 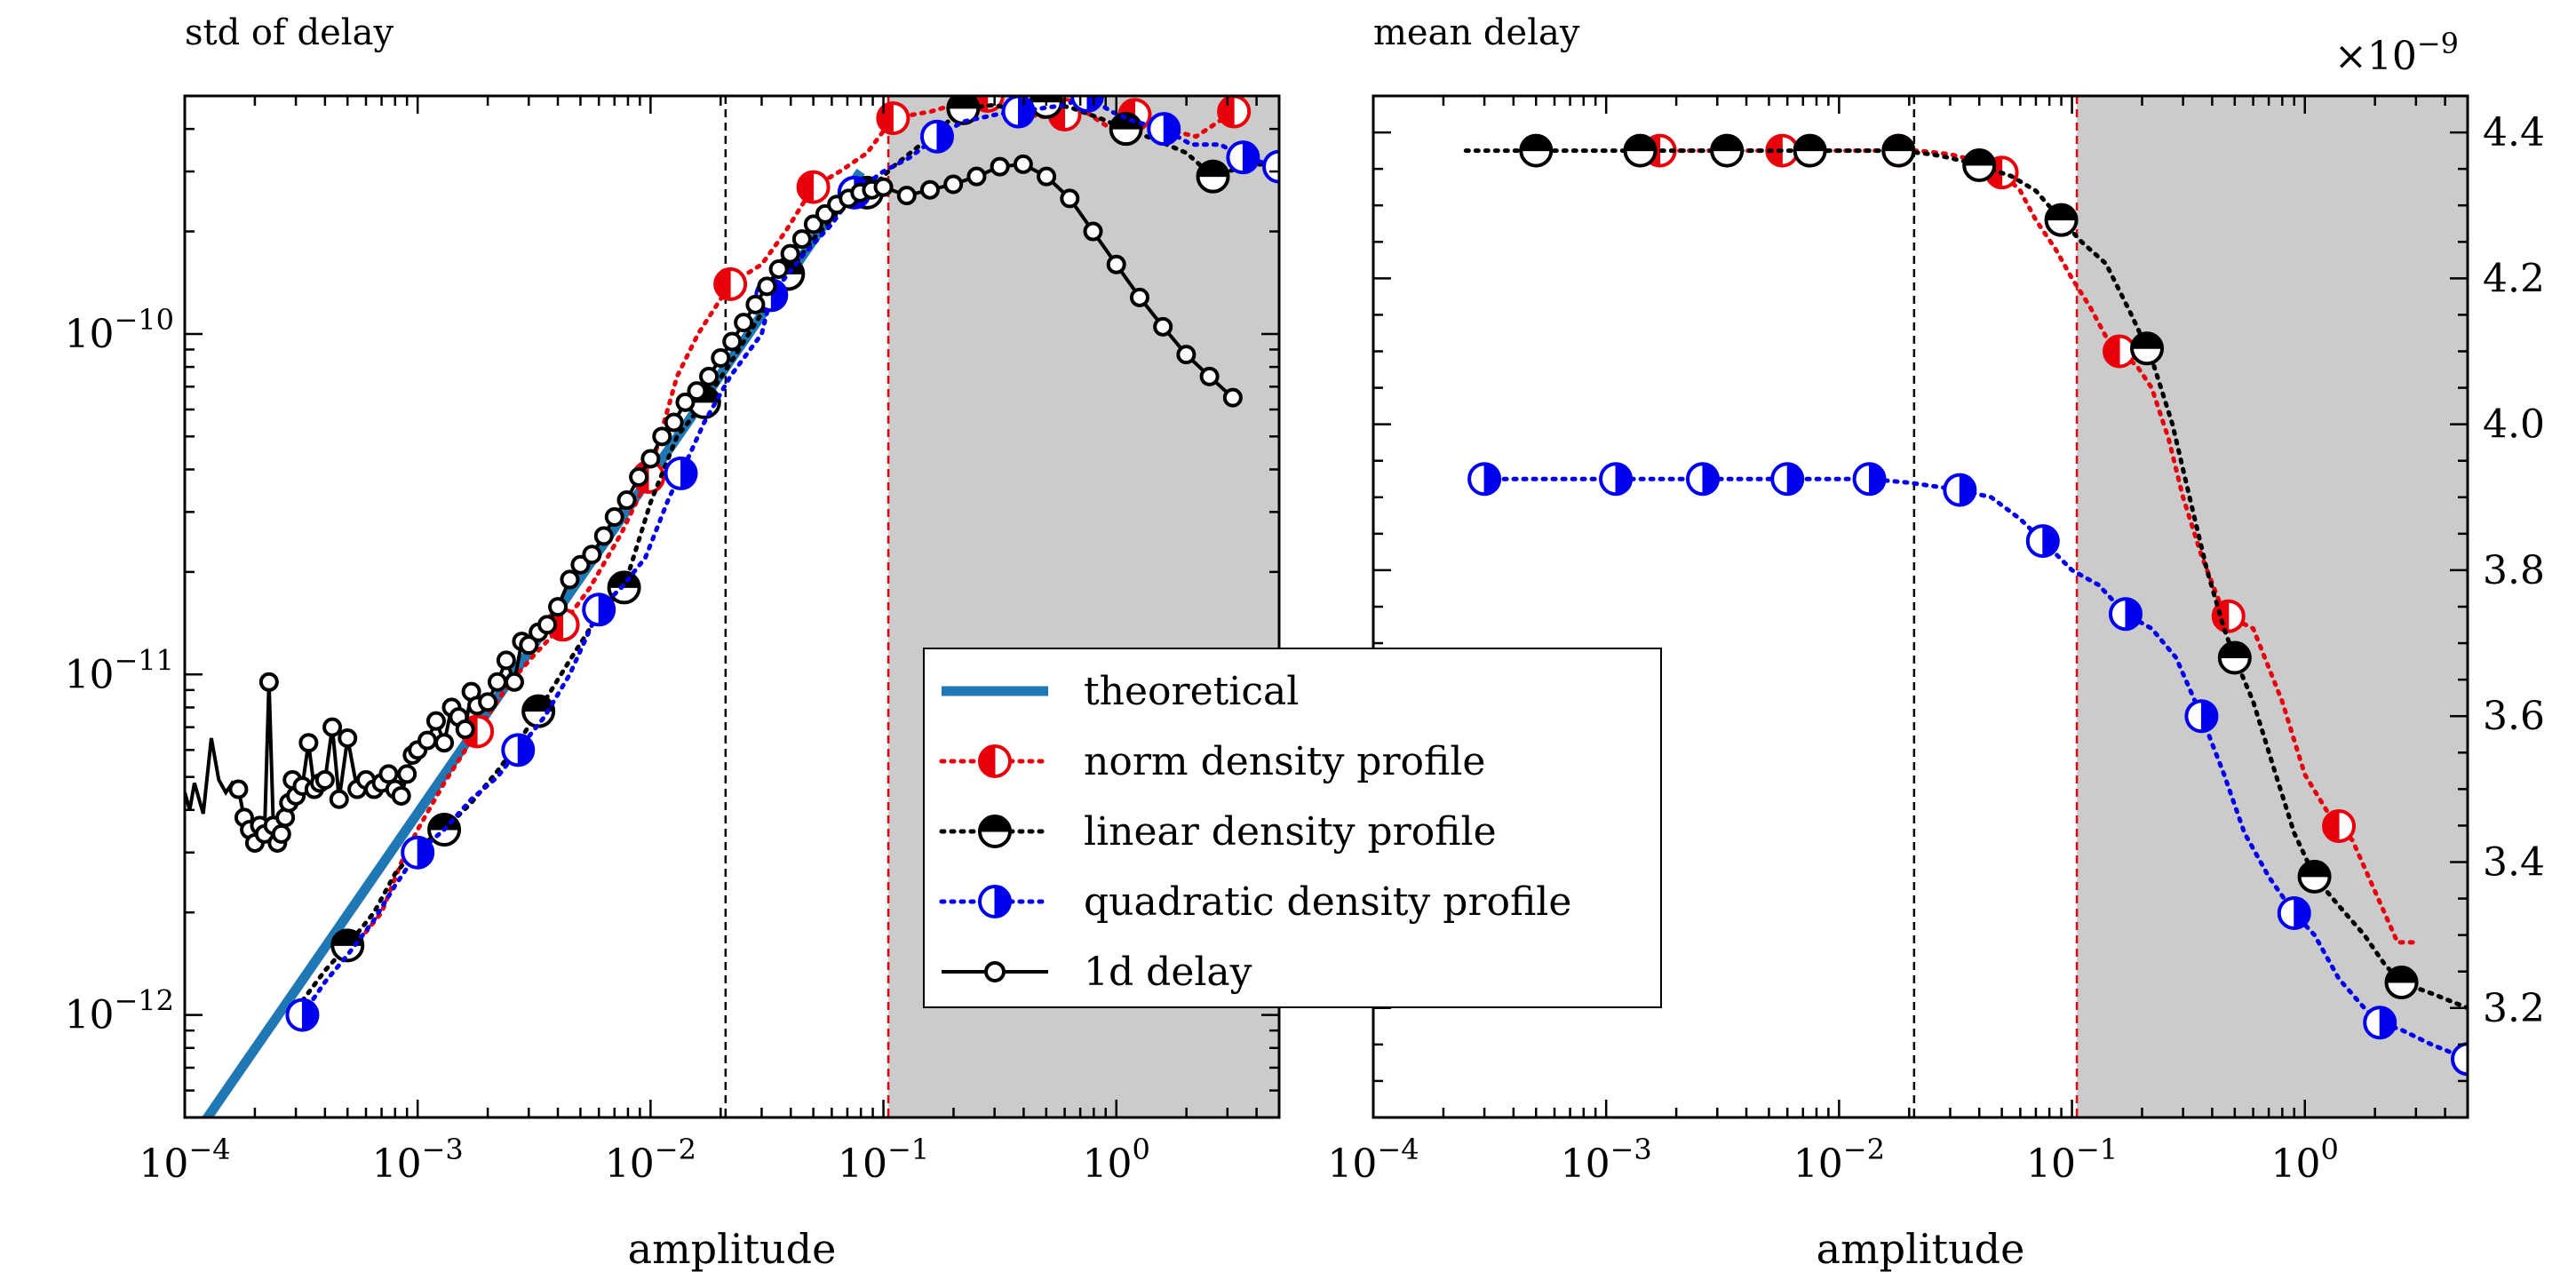 What do you see at coordinates (1284, 761) in the screenshot?
I see `legend-label: norm density profile` at bounding box center [1284, 761].